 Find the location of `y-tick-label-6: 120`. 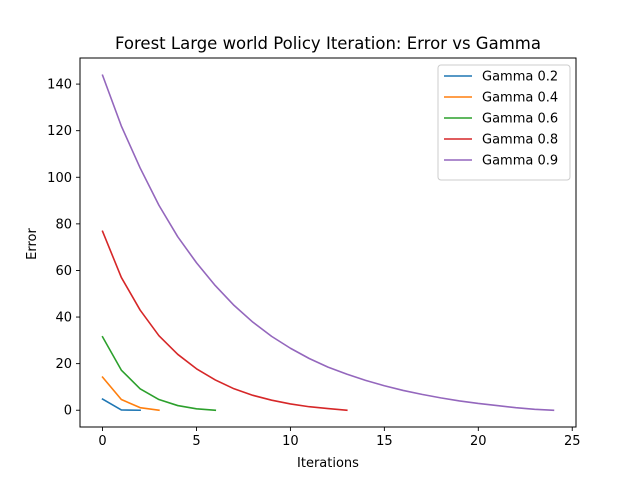

y-tick-label-6: 120 is located at coordinates (59, 131).